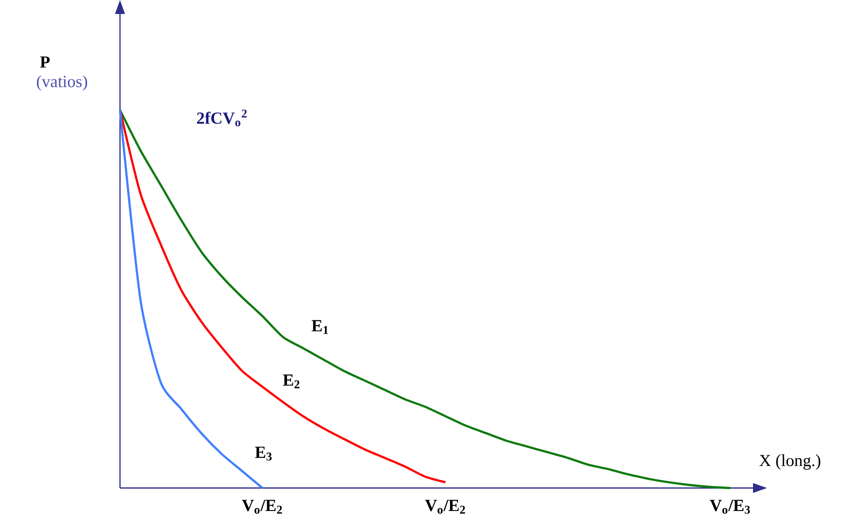  I want to click on annotation: 2fCV$_{o}$2, so click(222, 118).